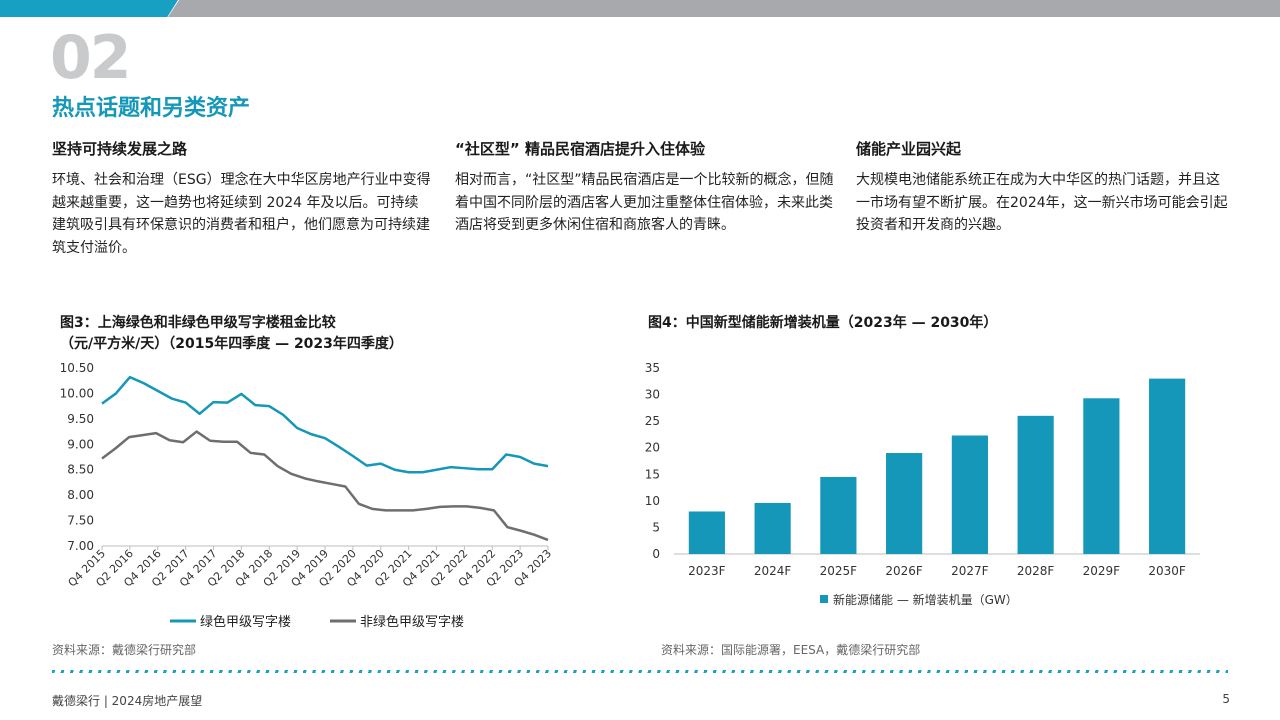 The width and height of the screenshot is (1280, 720). I want to click on y-tick-label: 7.00, so click(80, 546).